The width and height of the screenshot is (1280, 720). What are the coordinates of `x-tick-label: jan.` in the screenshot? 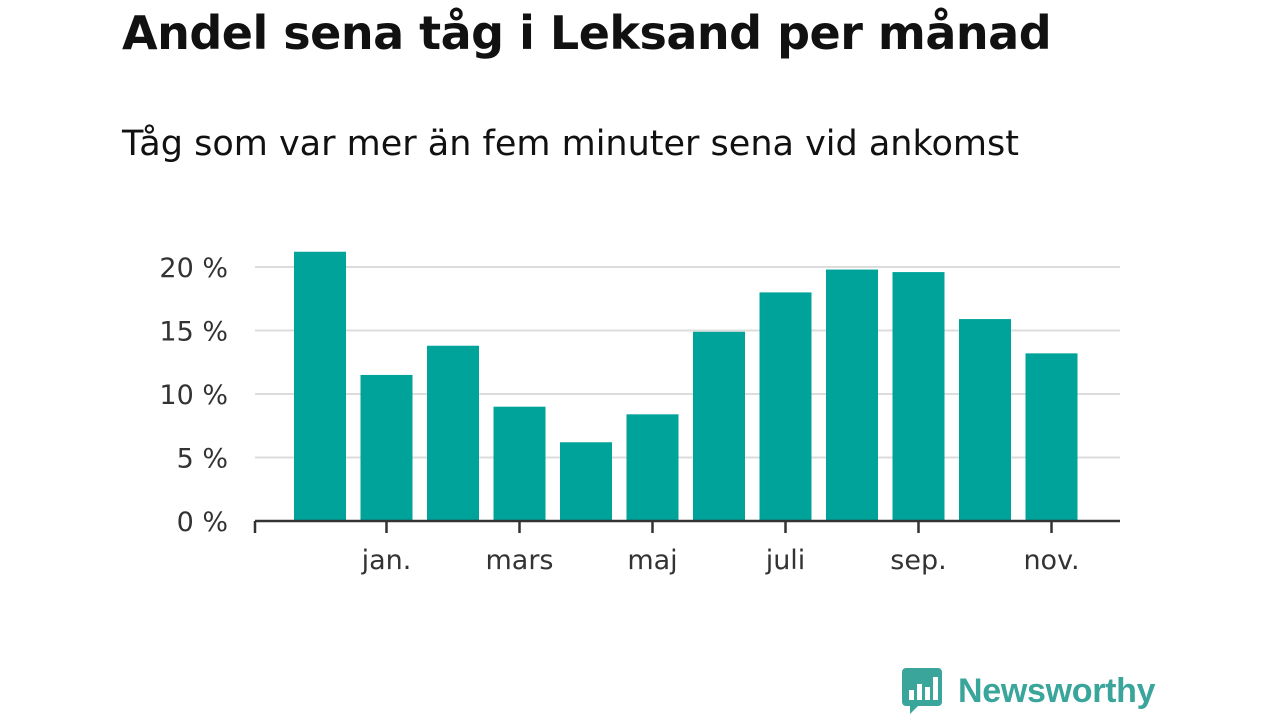 It's located at (386, 560).